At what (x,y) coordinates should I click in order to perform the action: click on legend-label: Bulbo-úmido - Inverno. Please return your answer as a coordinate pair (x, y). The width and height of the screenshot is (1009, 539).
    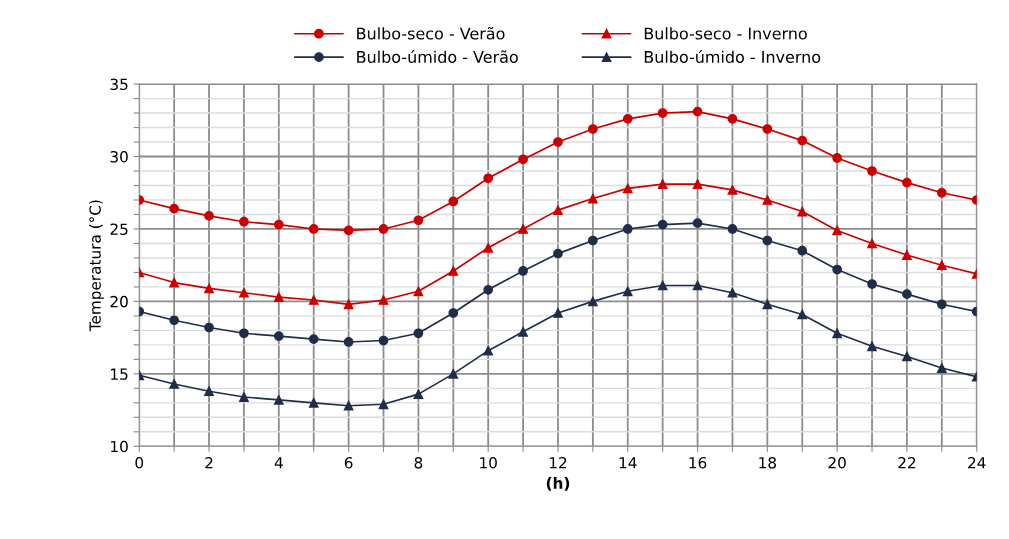
    Looking at the image, I should click on (732, 56).